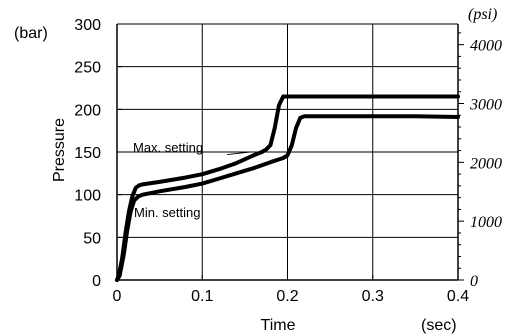 The height and width of the screenshot is (334, 531). What do you see at coordinates (87, 153) in the screenshot?
I see `y-tick-label-left: 150` at bounding box center [87, 153].